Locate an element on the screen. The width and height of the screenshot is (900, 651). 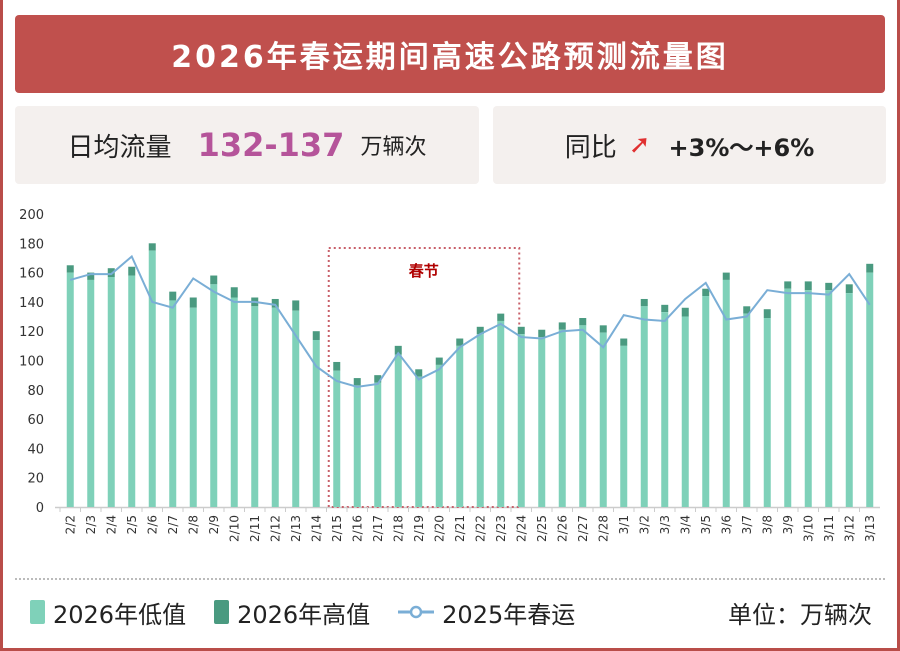
x-tick-label: 2/8 is located at coordinates (193, 524).